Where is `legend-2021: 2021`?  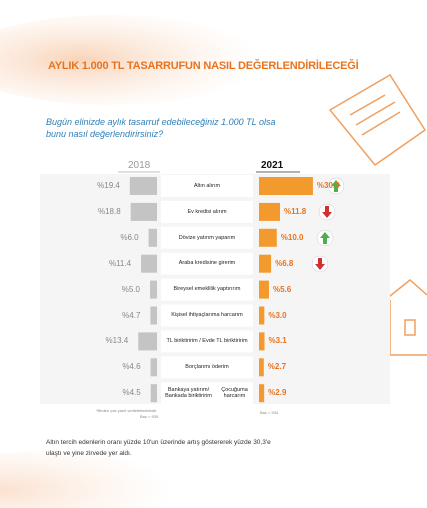 legend-2021: 2021 is located at coordinates (272, 165).